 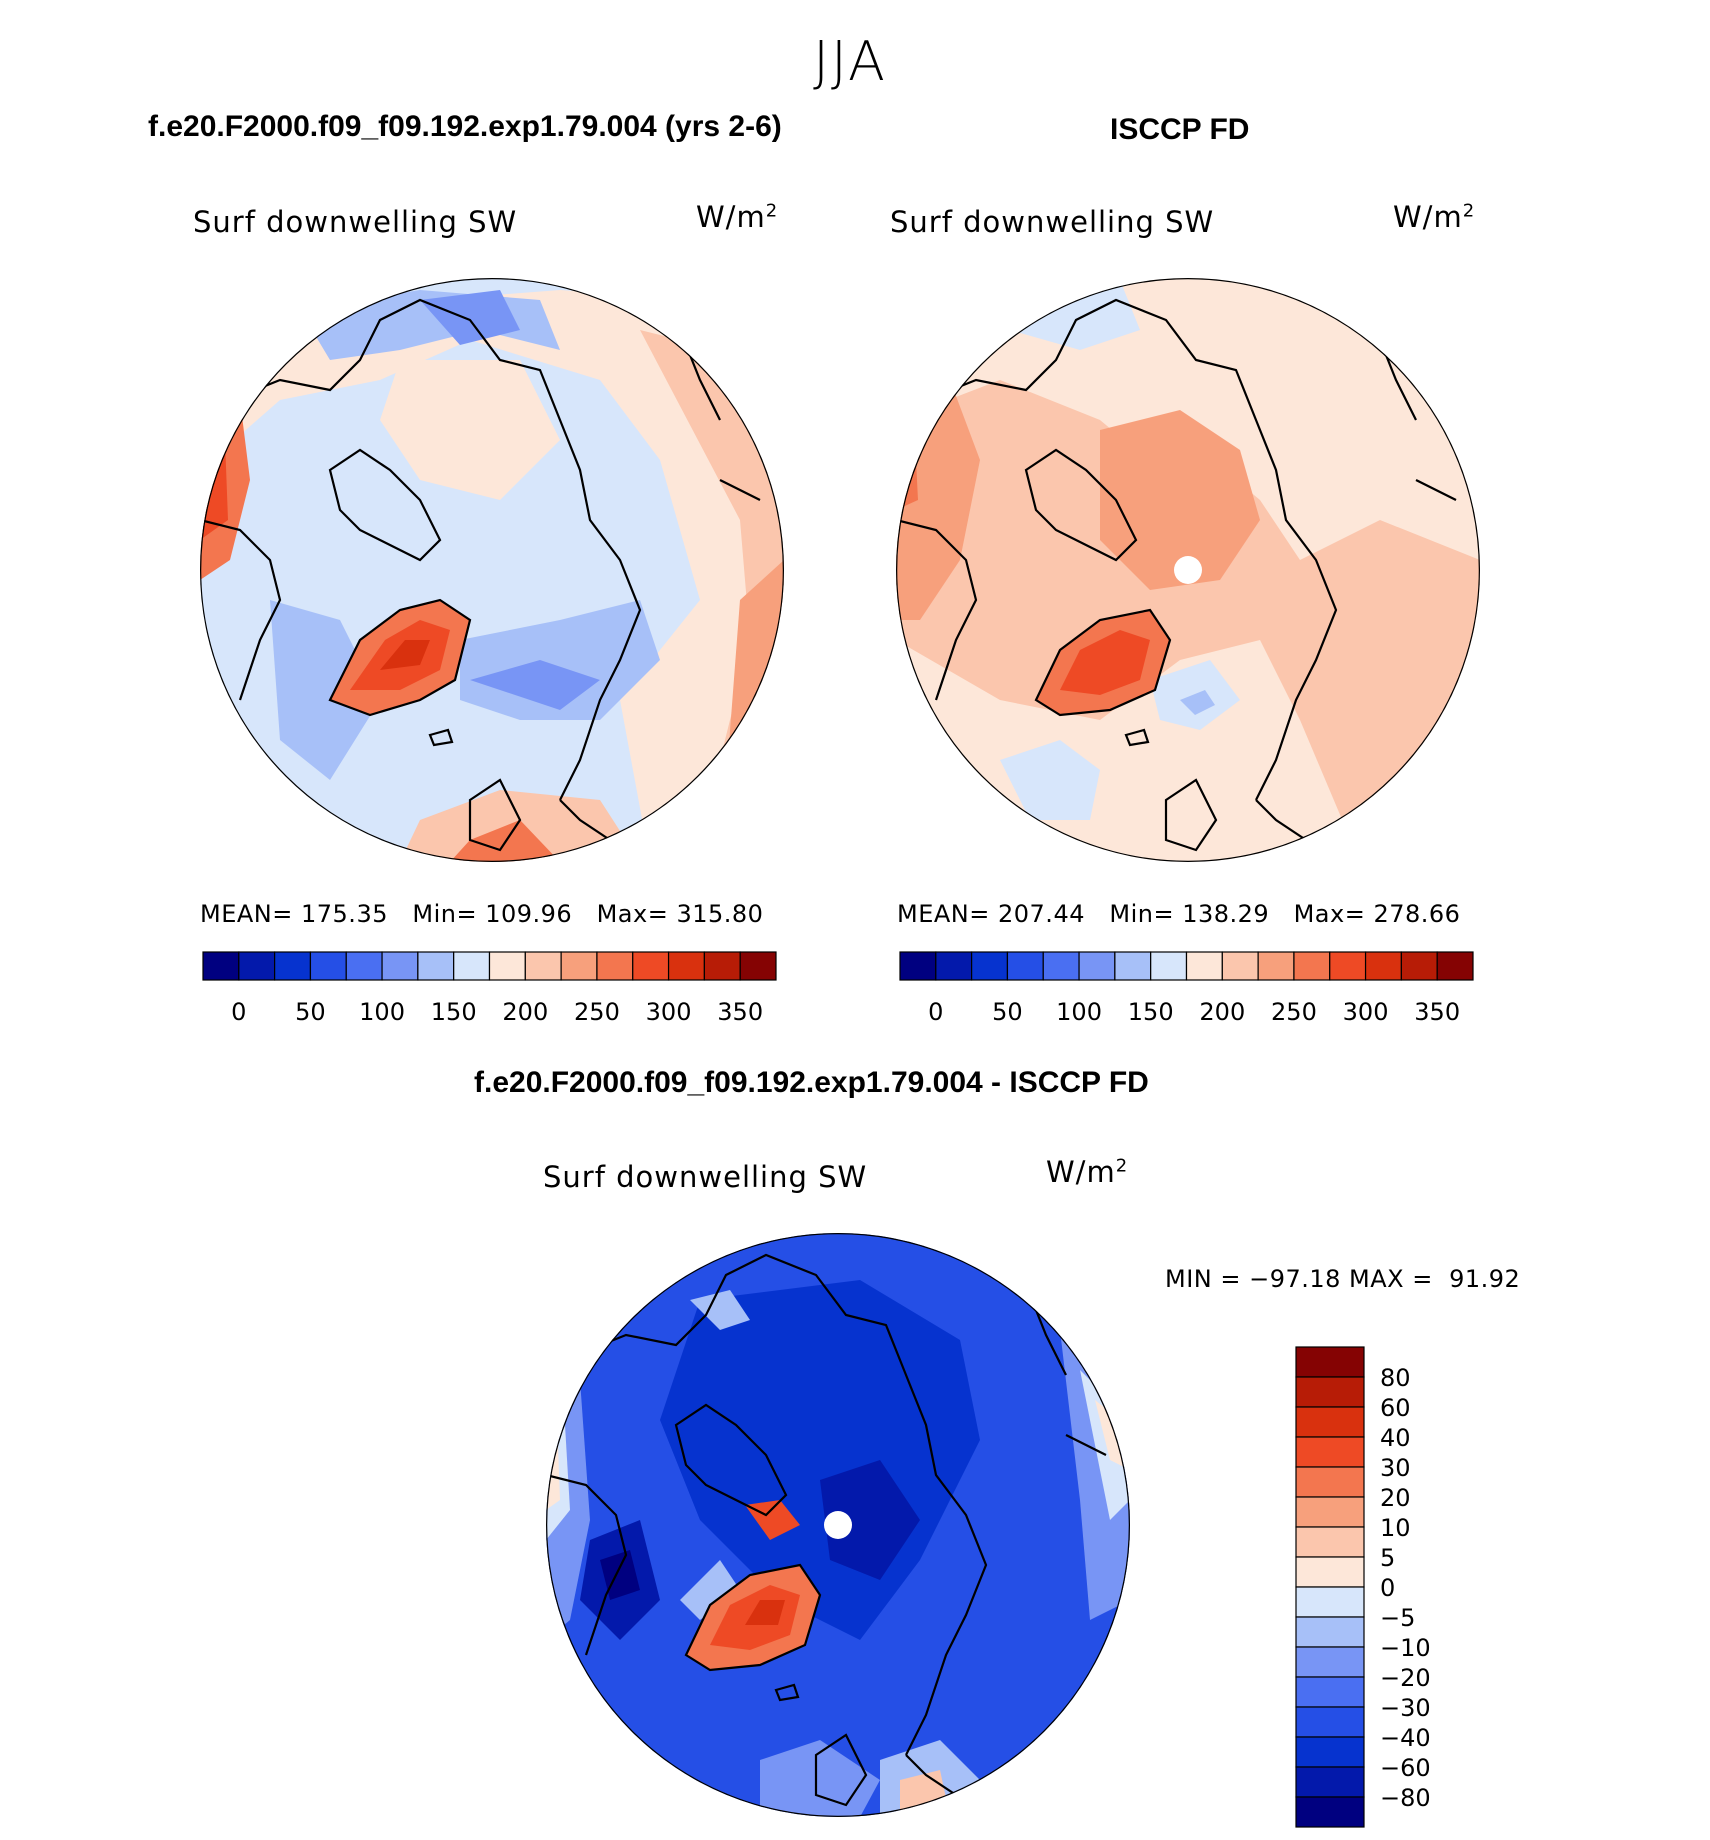 What do you see at coordinates (1186, 988) in the screenshot?
I see `panel2-colorbar: 0 50 100 150 200 250 300 350` at bounding box center [1186, 988].